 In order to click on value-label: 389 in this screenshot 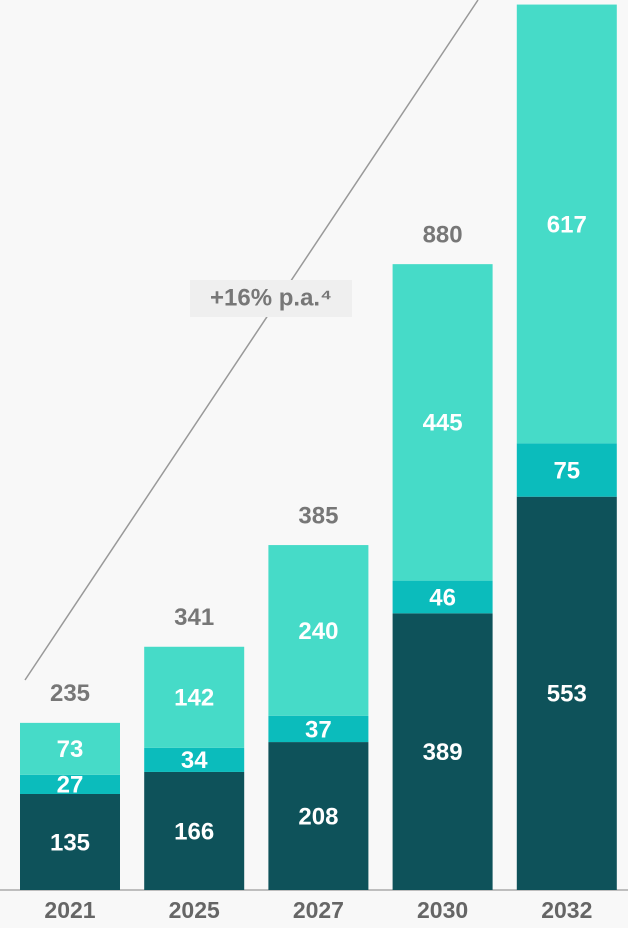, I will do `click(443, 752)`.